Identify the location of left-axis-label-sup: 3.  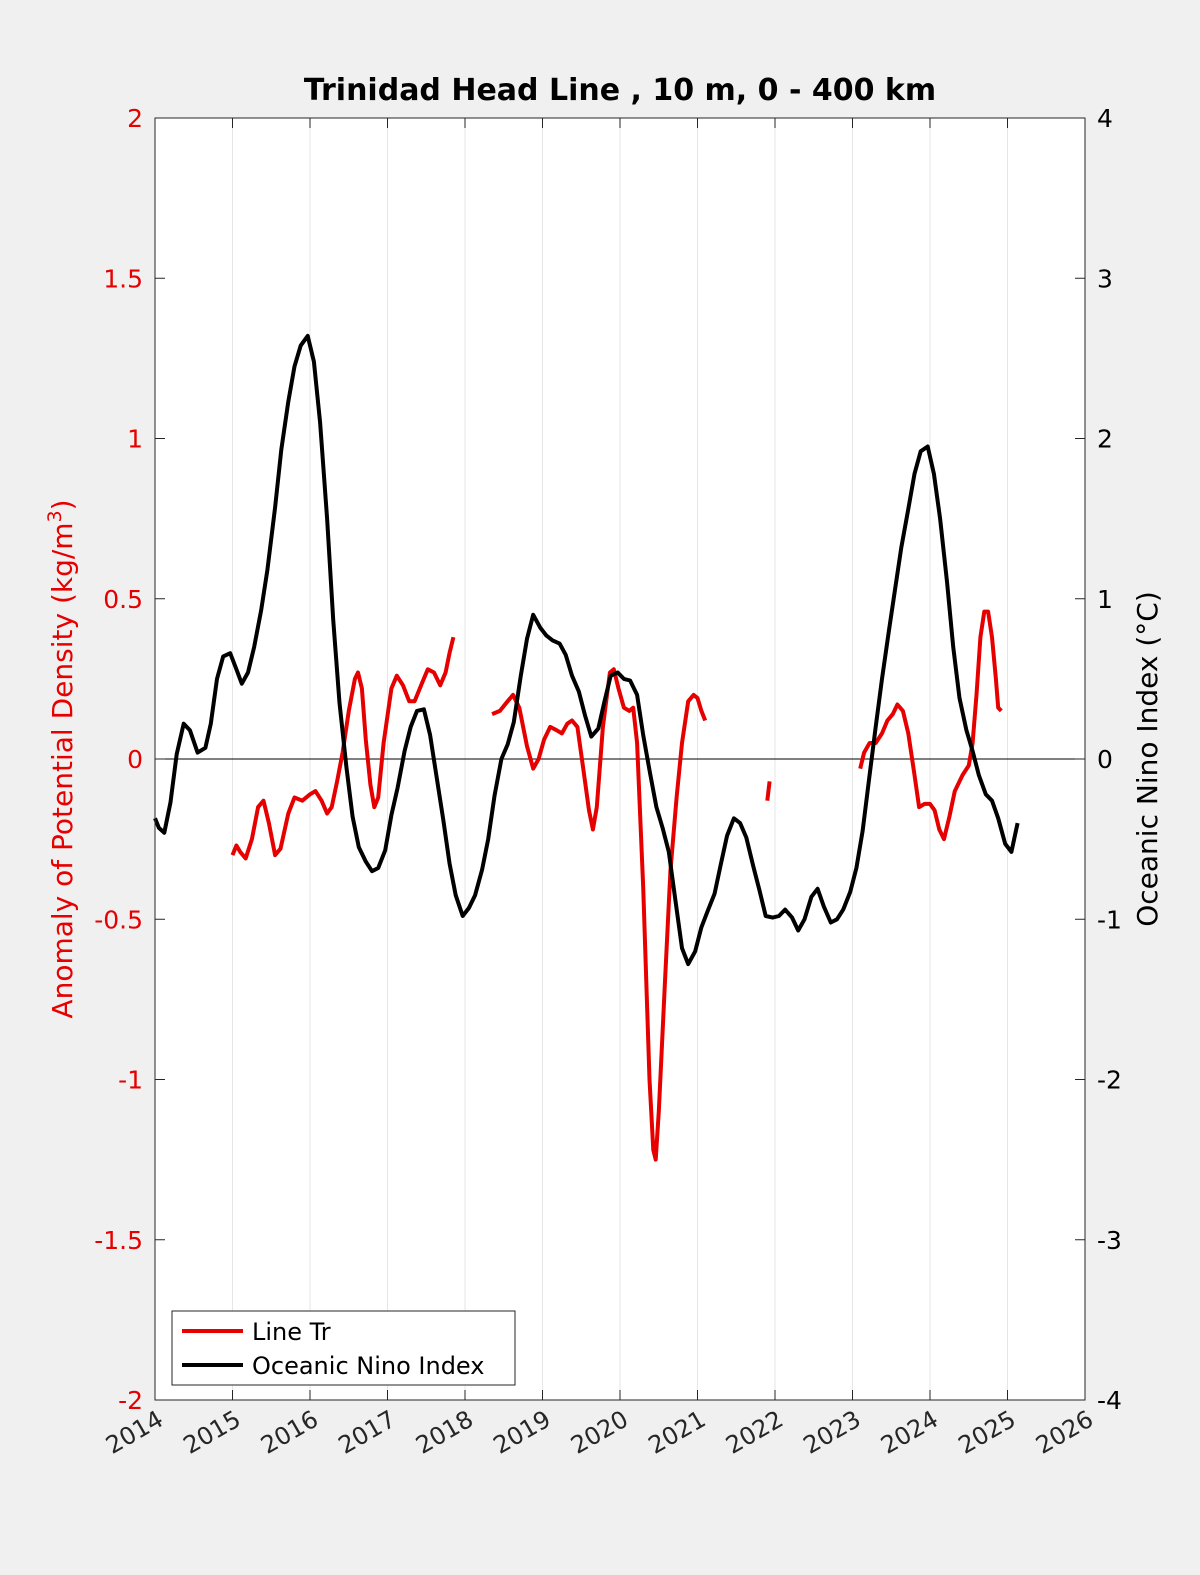
(55, 516).